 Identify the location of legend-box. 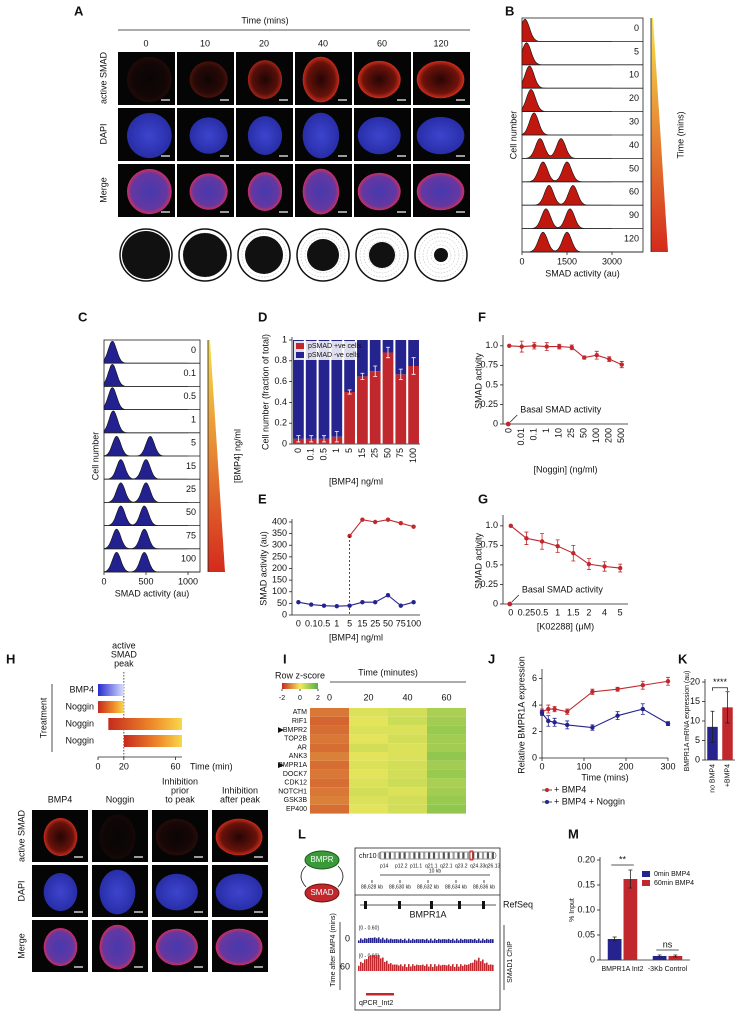
(325, 350).